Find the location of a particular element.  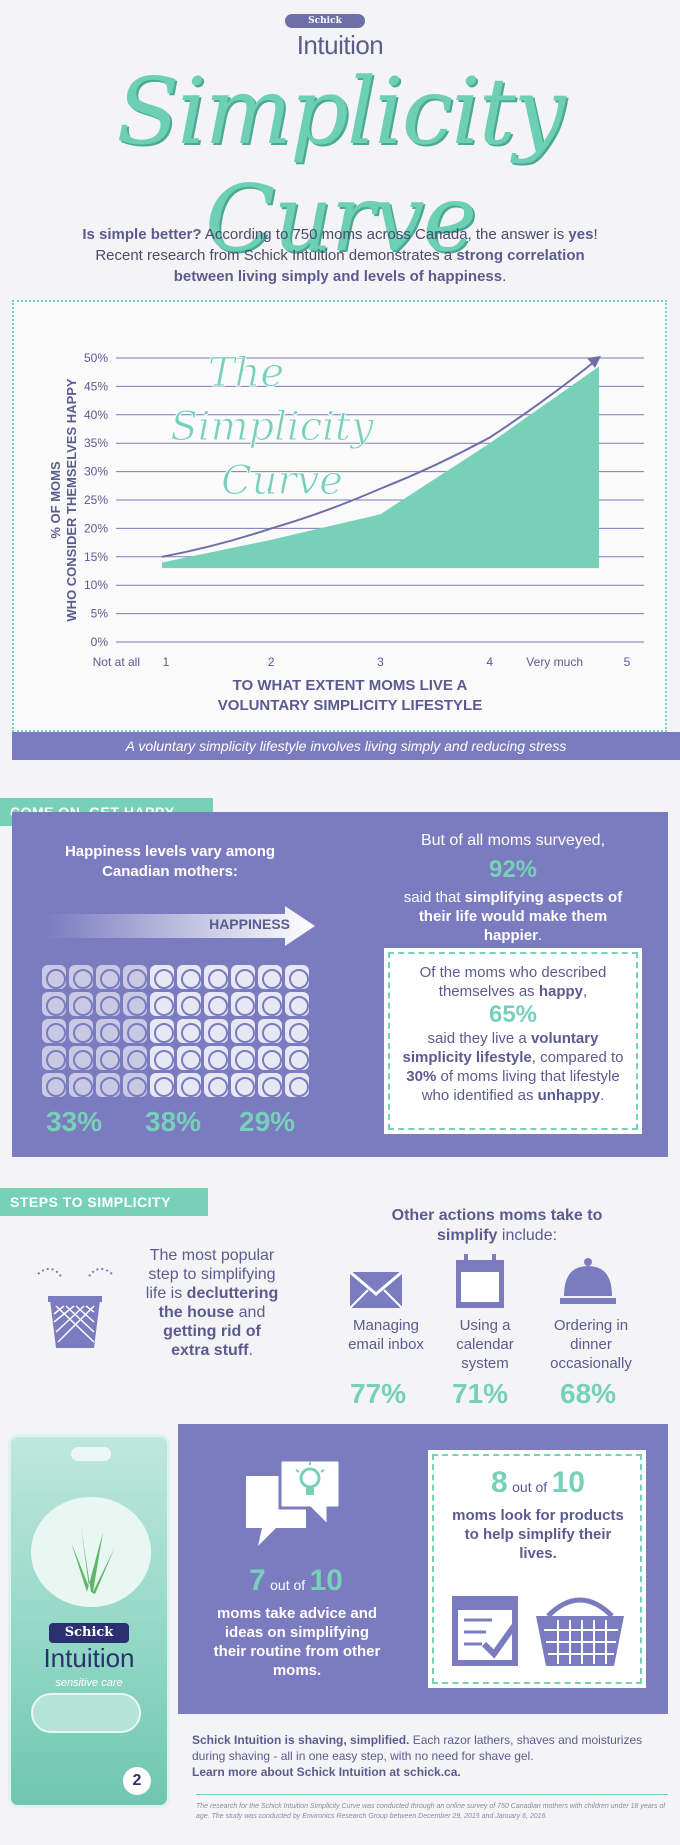

box-t10: . is located at coordinates (602, 1095).